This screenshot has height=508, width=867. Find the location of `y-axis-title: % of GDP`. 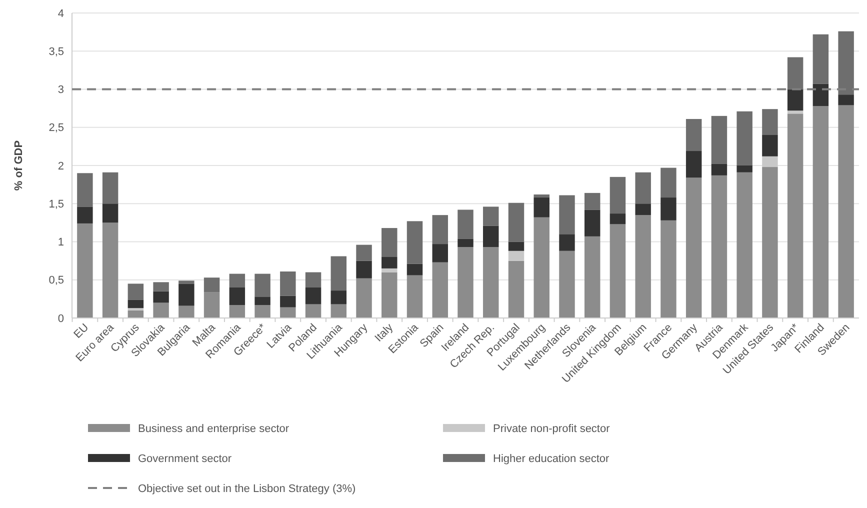

y-axis-title: % of GDP is located at coordinates (19, 165).